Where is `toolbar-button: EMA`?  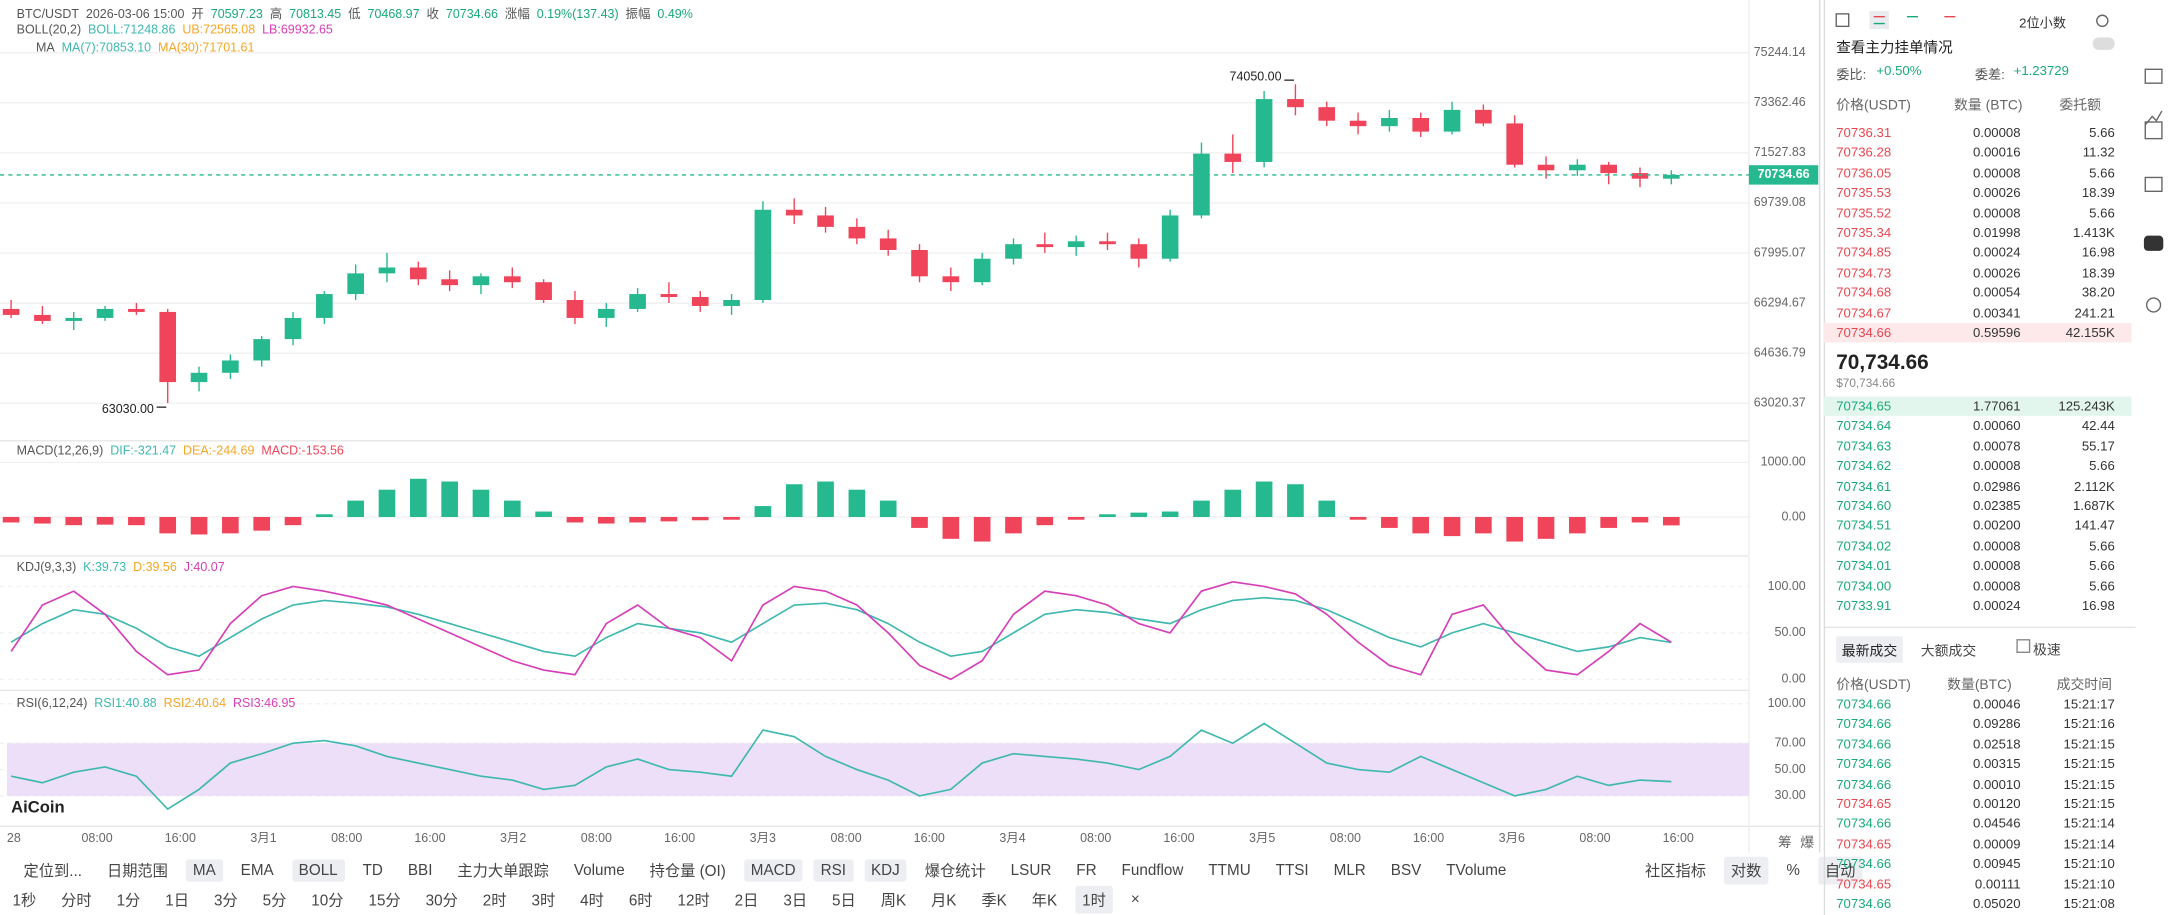 toolbar-button: EMA is located at coordinates (257, 870).